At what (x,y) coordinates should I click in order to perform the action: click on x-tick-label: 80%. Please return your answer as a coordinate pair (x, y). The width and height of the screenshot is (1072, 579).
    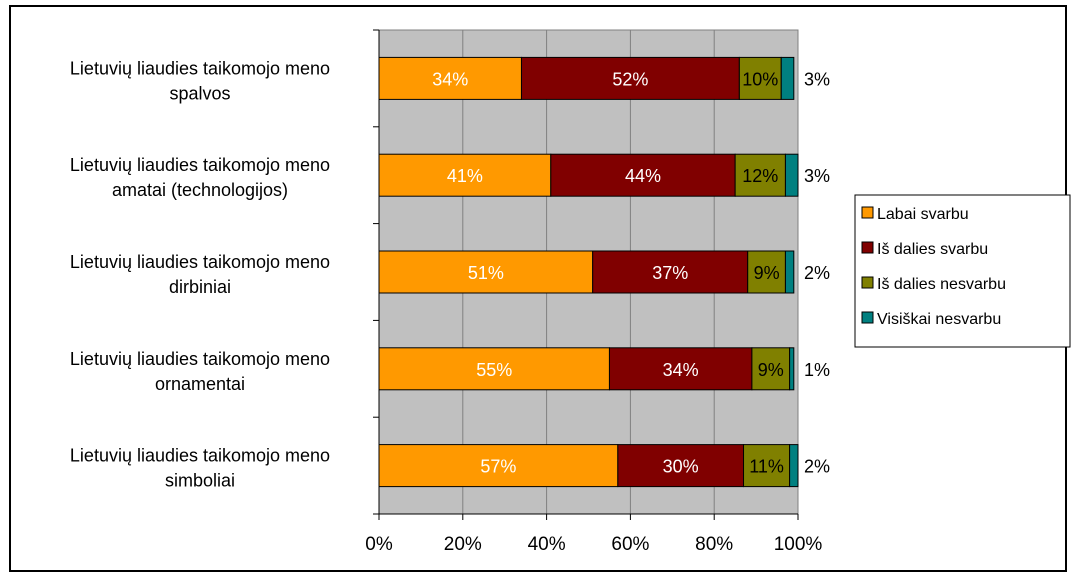
    Looking at the image, I should click on (714, 544).